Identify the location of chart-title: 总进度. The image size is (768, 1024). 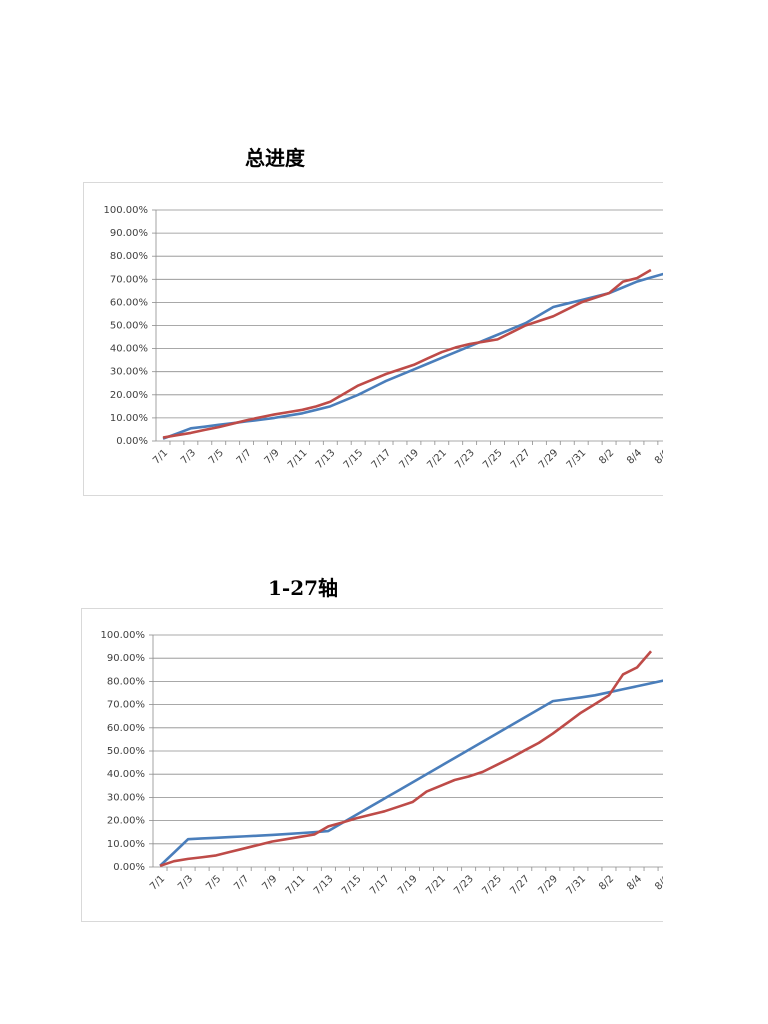
(275, 158).